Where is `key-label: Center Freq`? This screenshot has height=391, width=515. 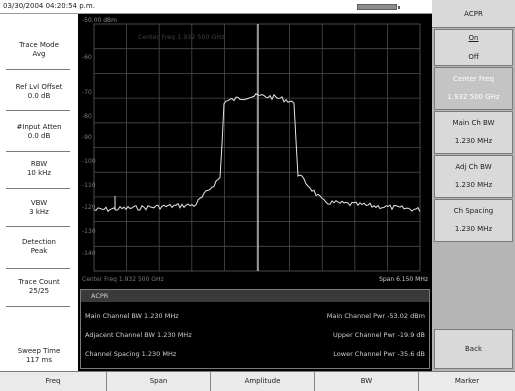 key-label: Center Freq is located at coordinates (473, 79).